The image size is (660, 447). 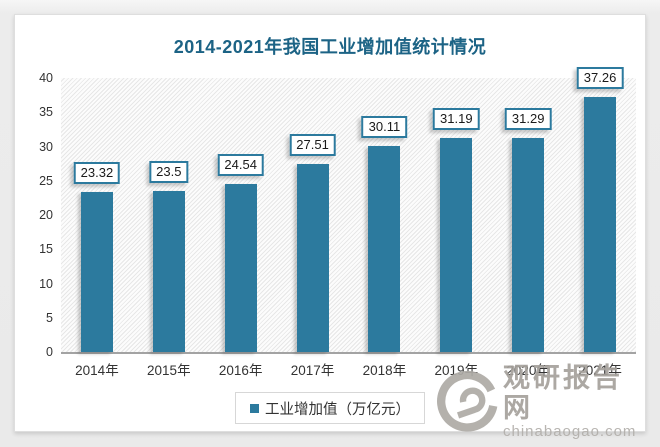 I want to click on x-axis-label: 2018年, so click(x=384, y=370).